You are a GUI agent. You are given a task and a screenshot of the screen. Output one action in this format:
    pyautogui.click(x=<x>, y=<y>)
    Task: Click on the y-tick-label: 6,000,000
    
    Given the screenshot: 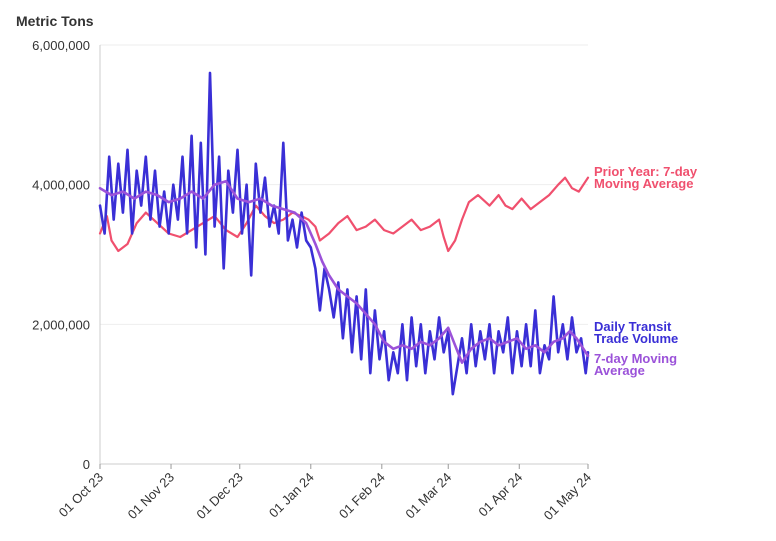 What is the action you would take?
    pyautogui.click(x=61, y=45)
    